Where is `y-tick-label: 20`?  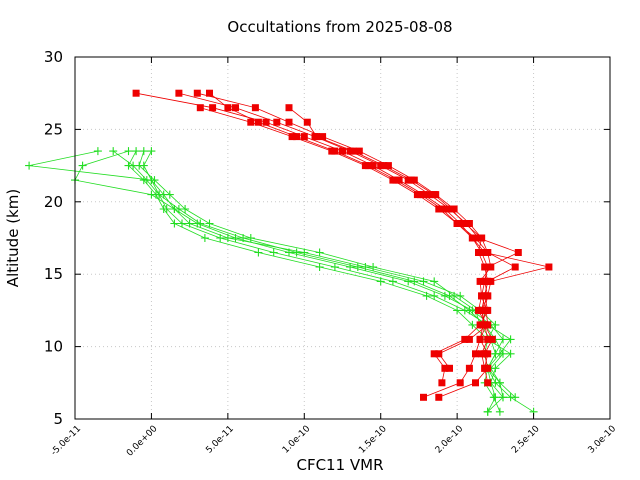 y-tick-label: 20 is located at coordinates (53, 202).